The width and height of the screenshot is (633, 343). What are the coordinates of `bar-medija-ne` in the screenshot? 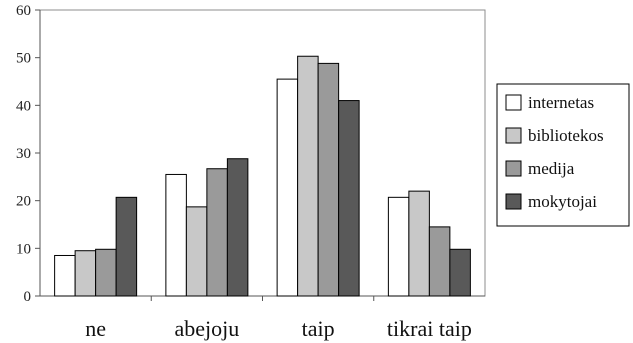 It's located at (106, 272).